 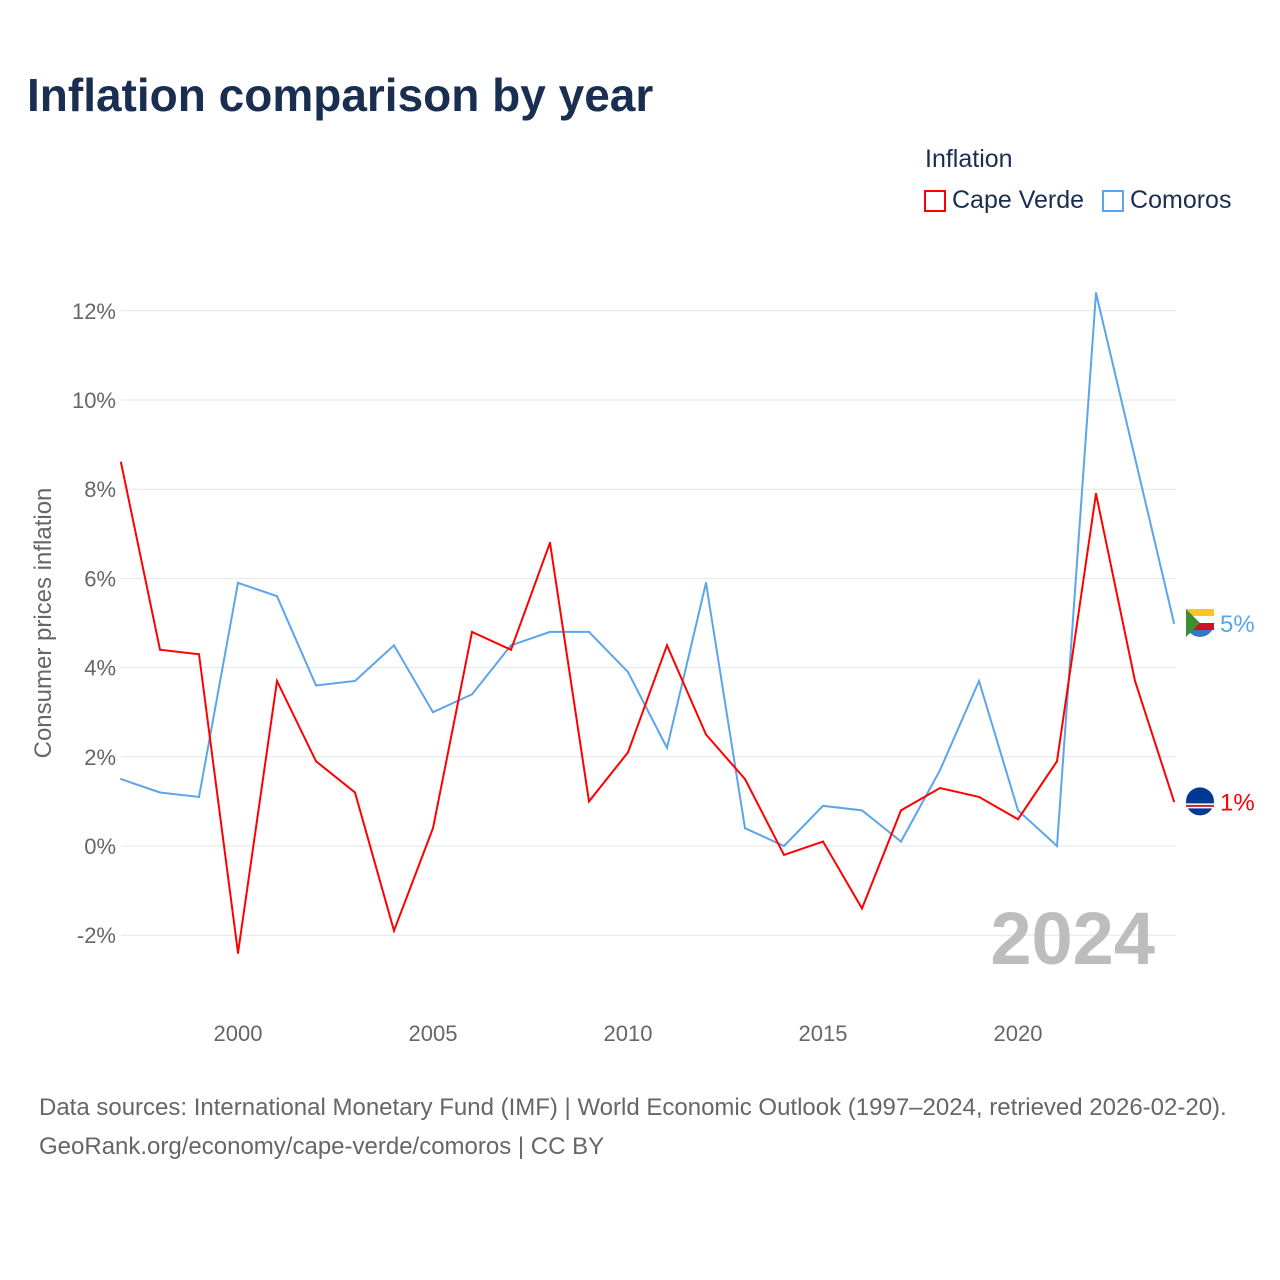 I want to click on y-tick-label: 12%, so click(x=94, y=311).